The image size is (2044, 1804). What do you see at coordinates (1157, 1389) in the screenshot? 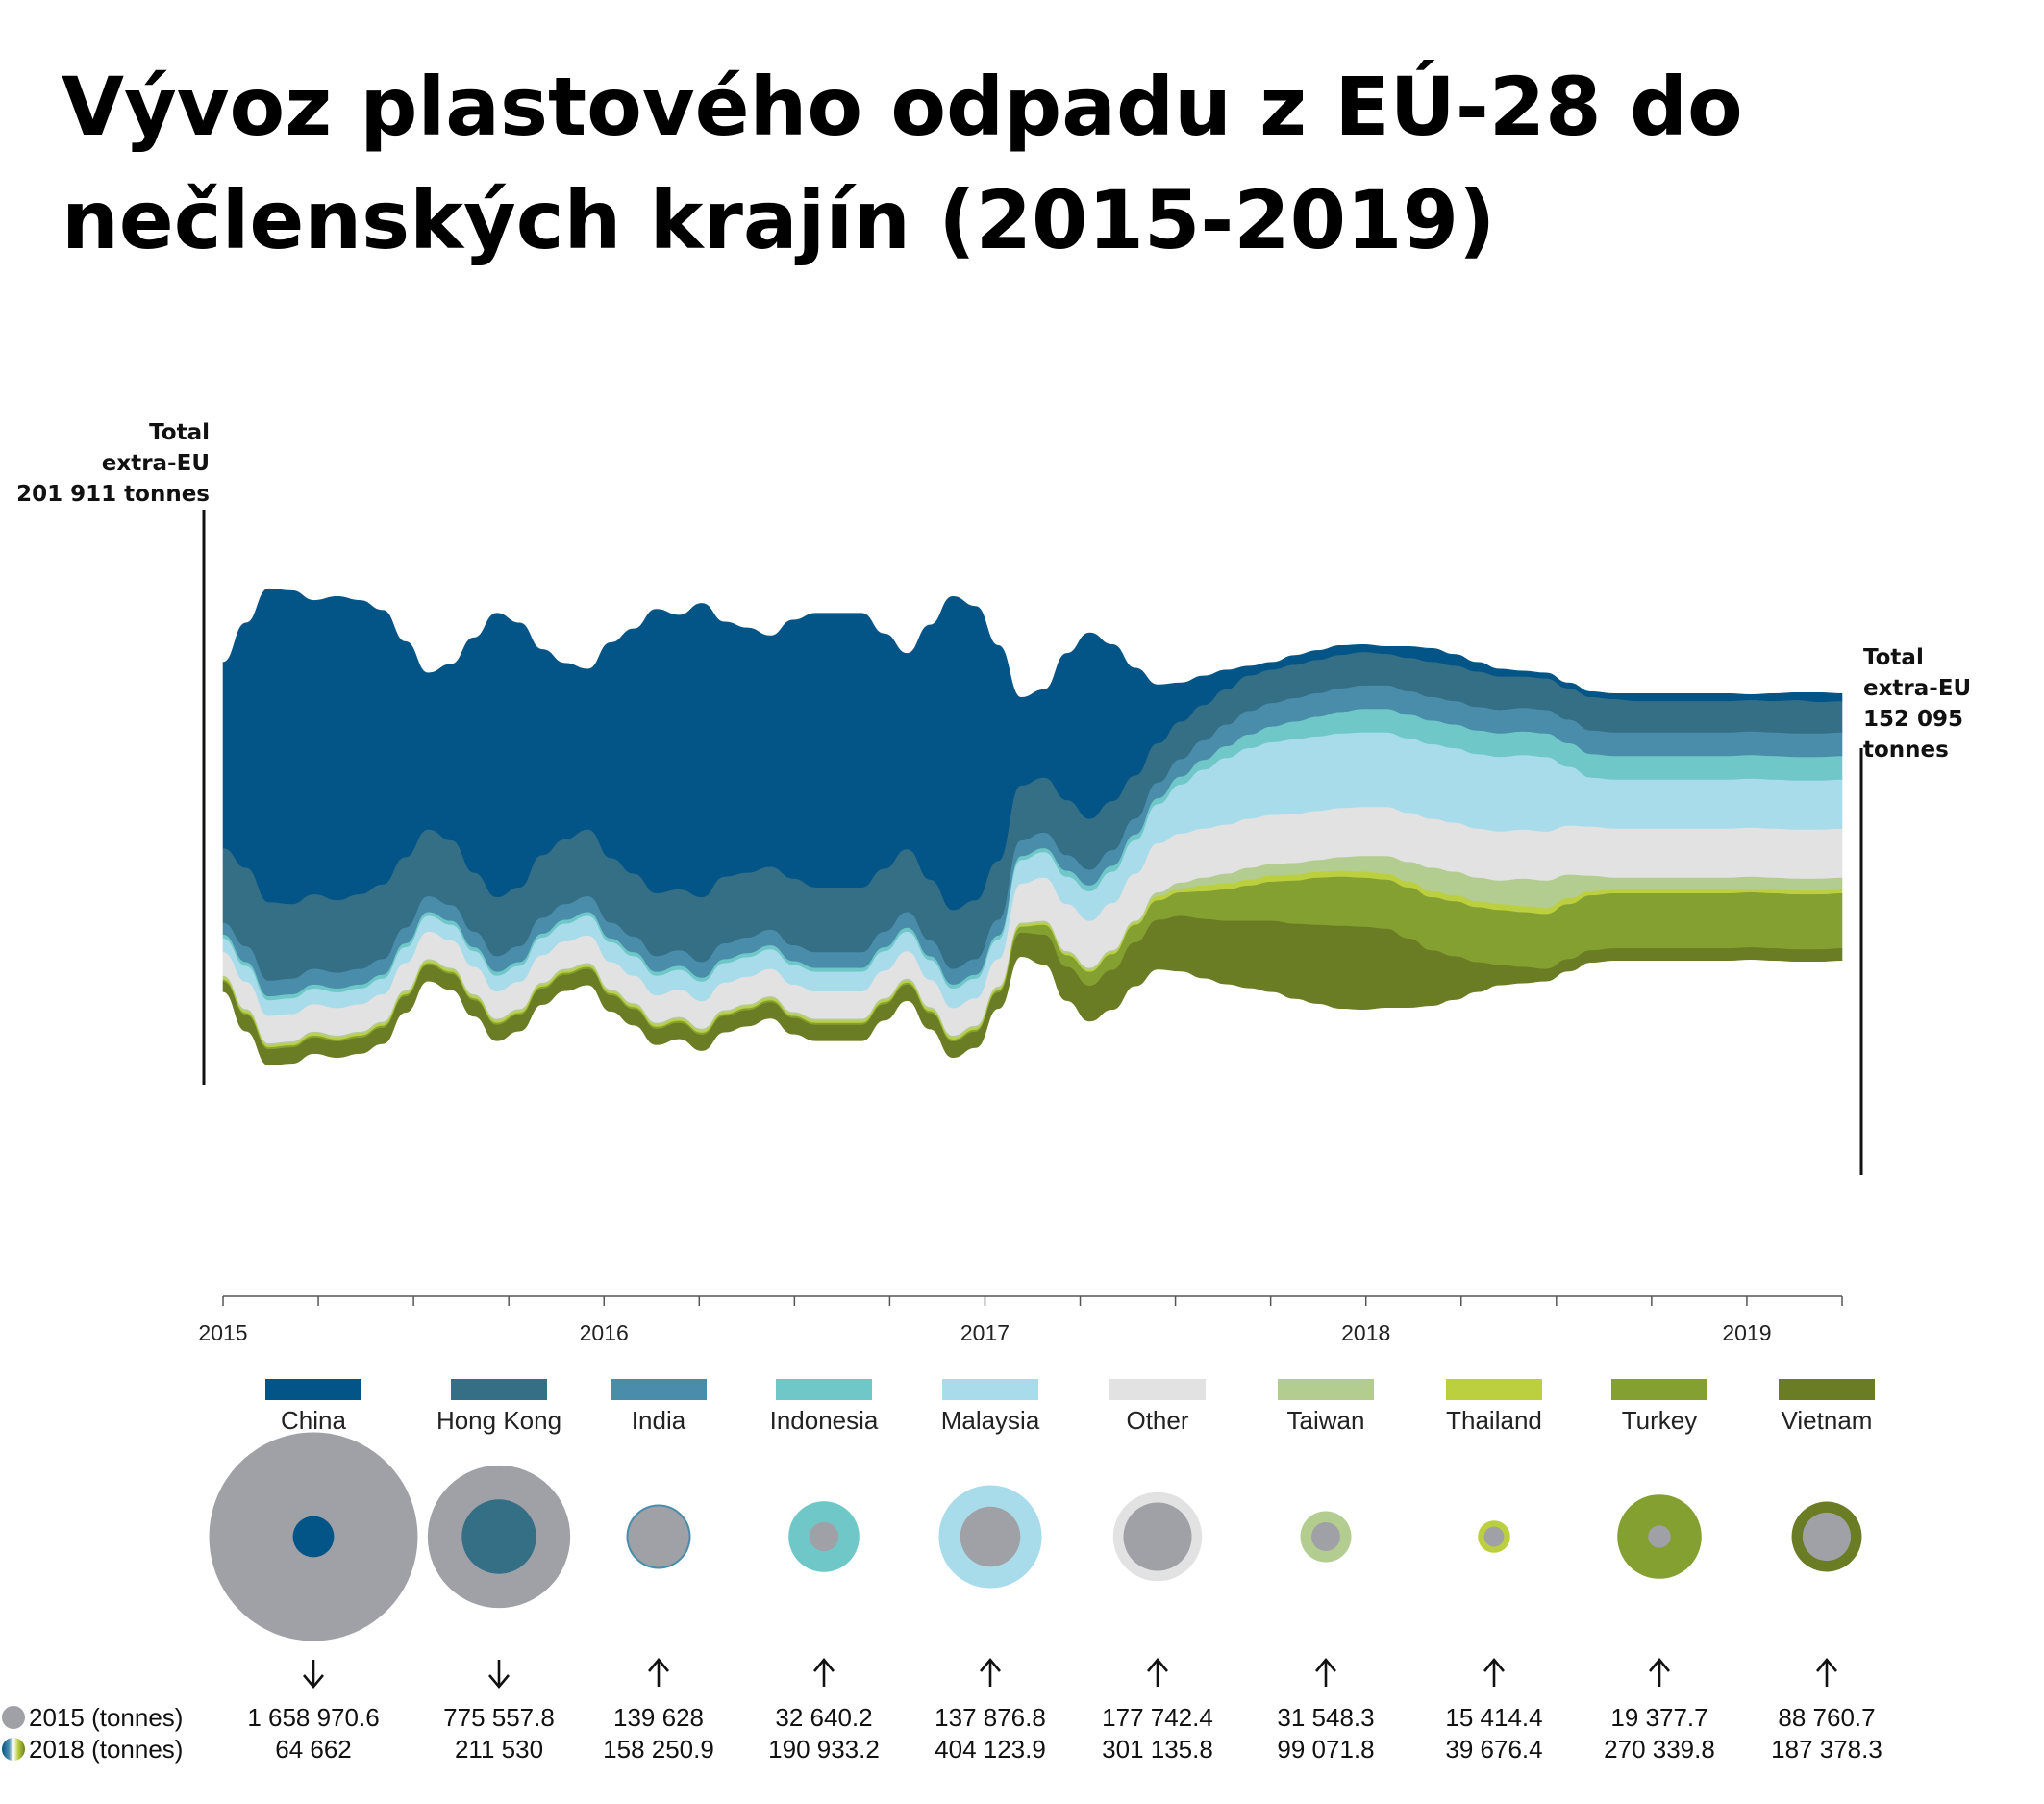
I see `legend-swatch-other` at bounding box center [1157, 1389].